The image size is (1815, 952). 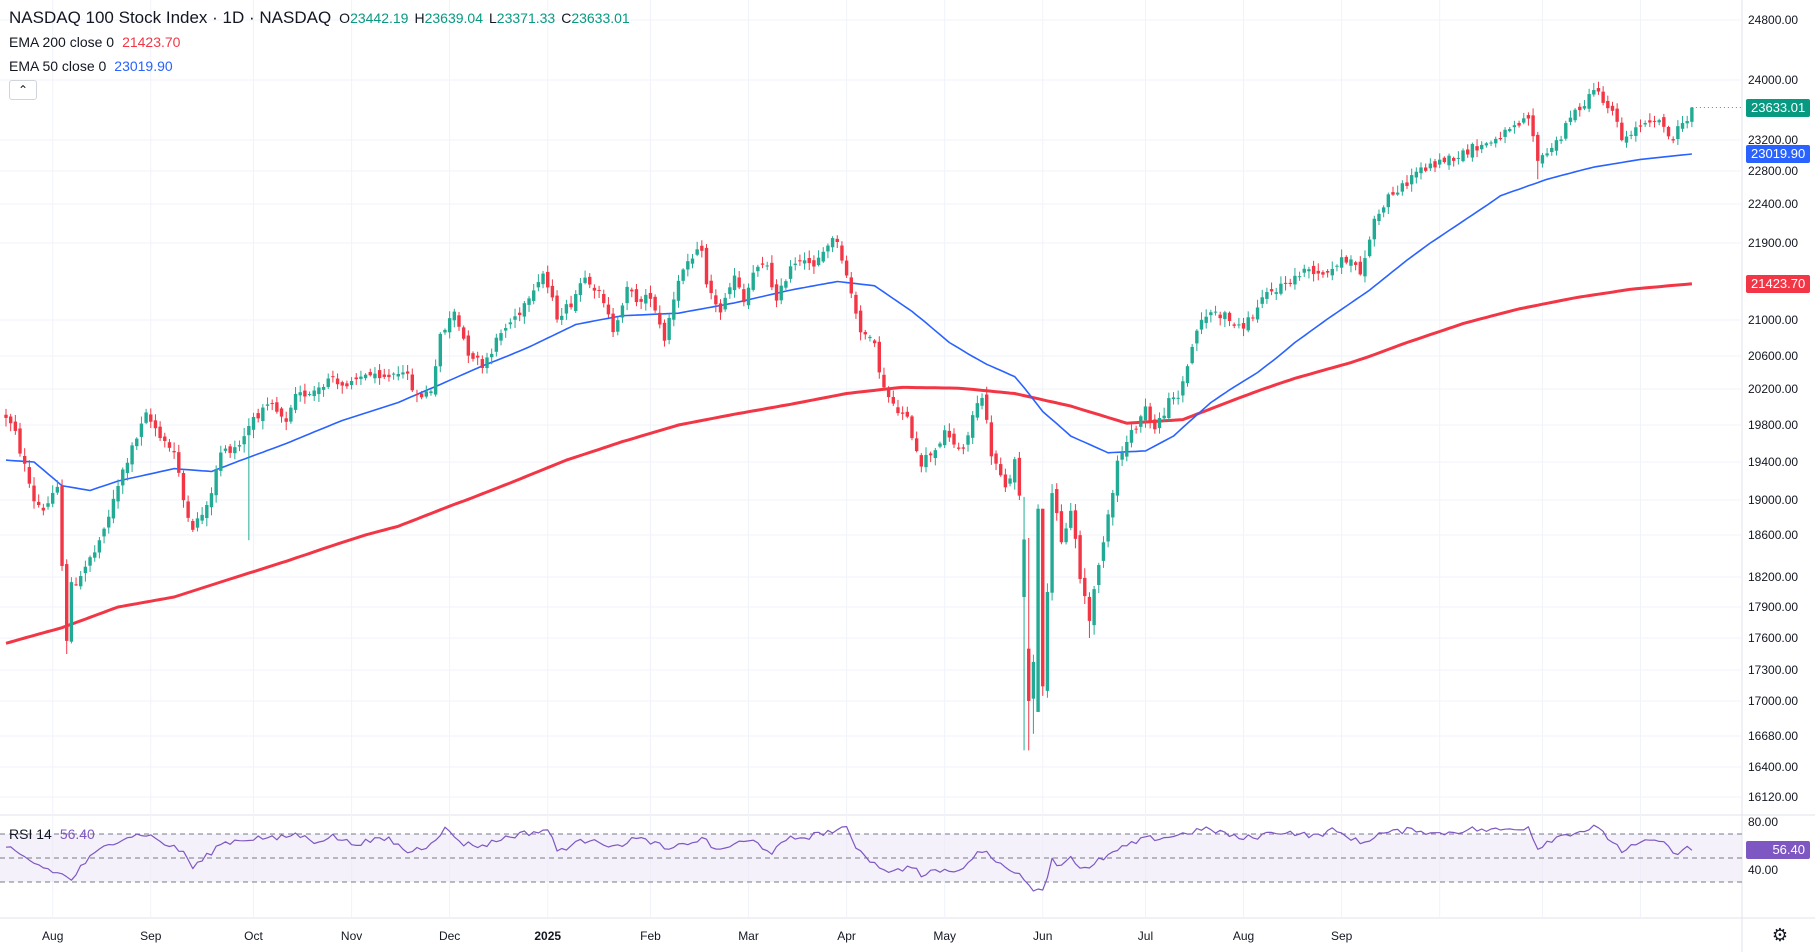 What do you see at coordinates (1778, 107) in the screenshot?
I see `last-price-tag: 23633.01` at bounding box center [1778, 107].